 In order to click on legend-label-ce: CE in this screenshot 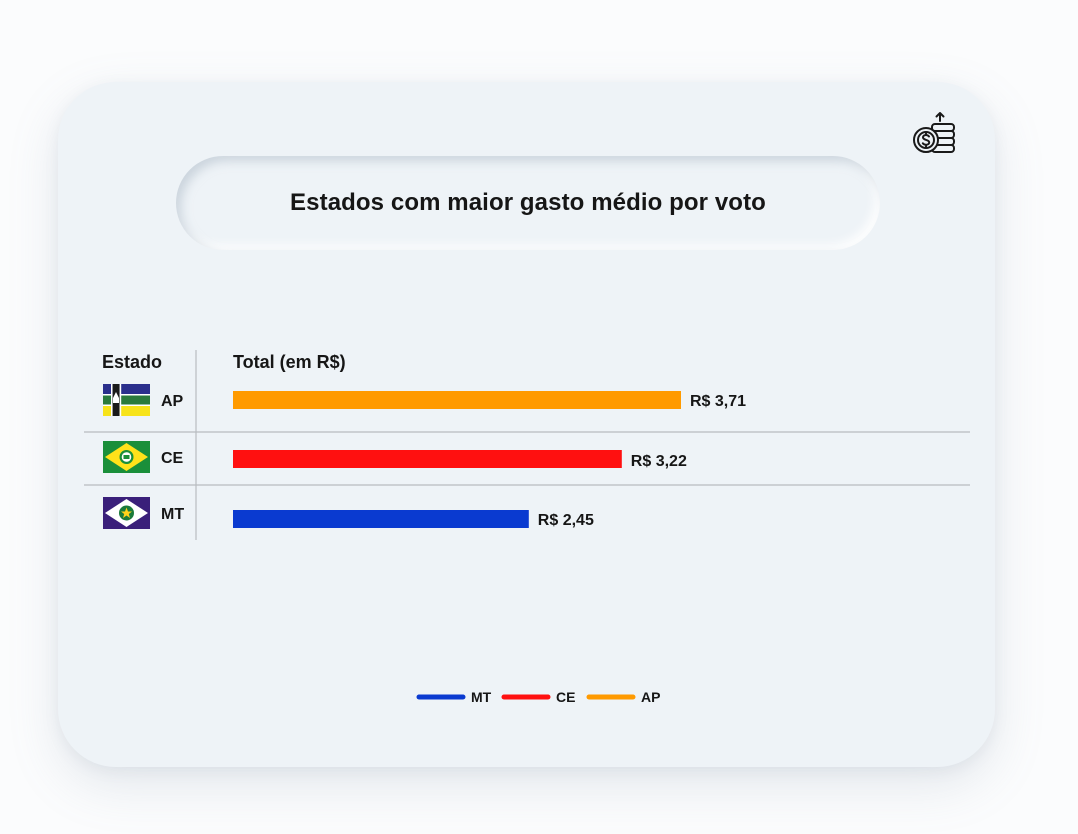, I will do `click(565, 697)`.